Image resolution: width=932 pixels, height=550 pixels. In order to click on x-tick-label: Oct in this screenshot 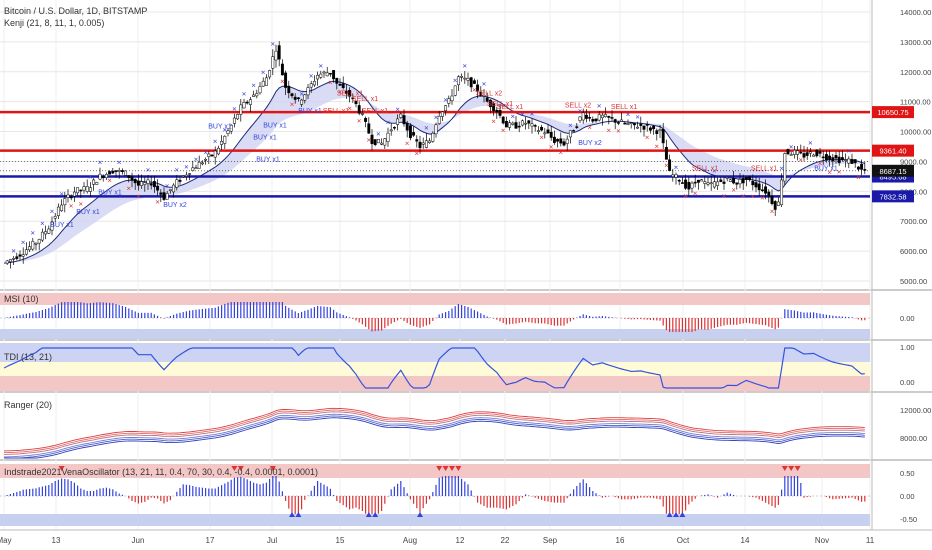, I will do `click(683, 540)`.